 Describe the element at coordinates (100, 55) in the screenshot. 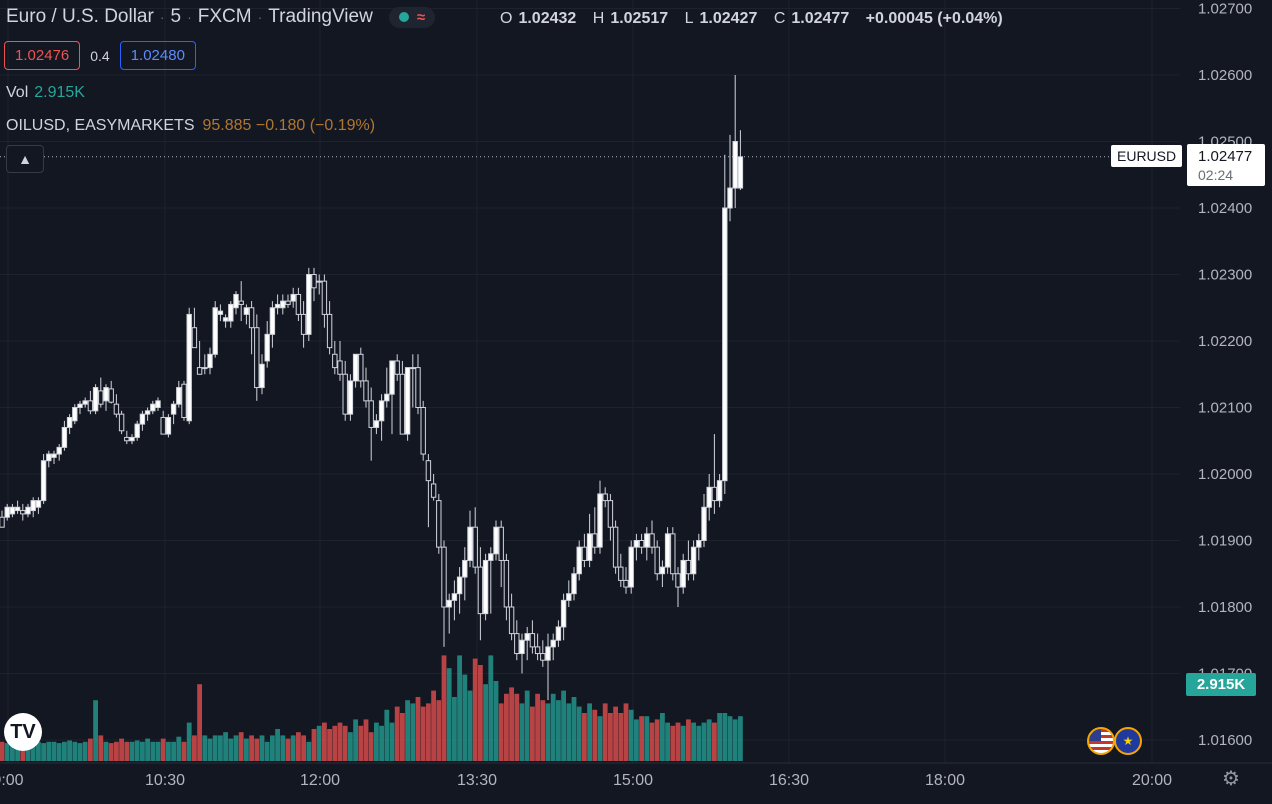

I see `quote-panel: 1.02476 0.4 1.02480` at that location.